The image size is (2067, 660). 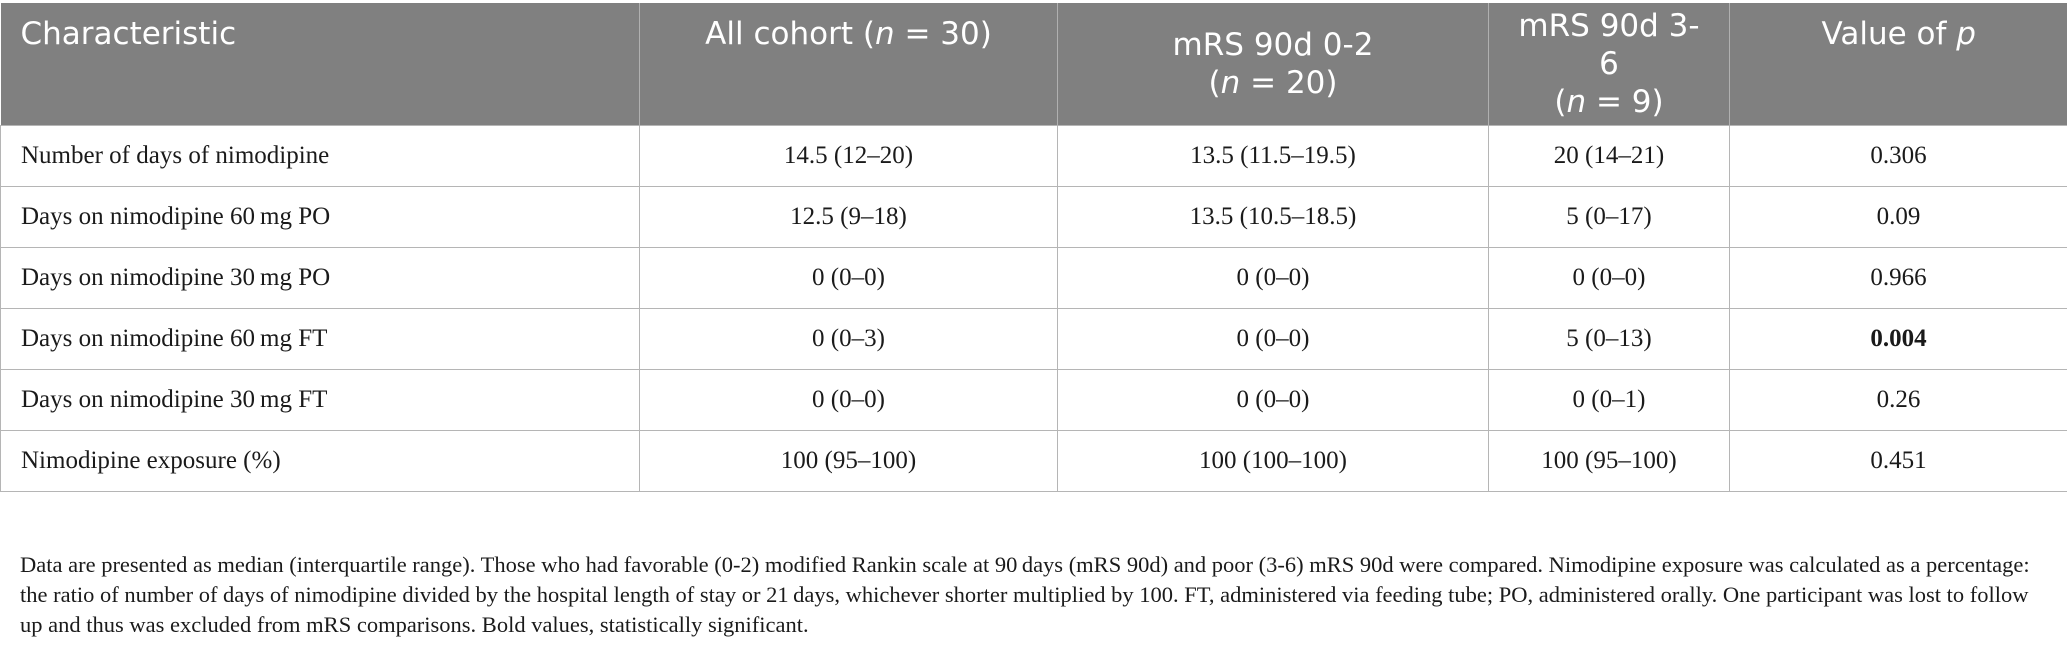 What do you see at coordinates (1273, 64) in the screenshot?
I see `header-mrs-0-2: mRS 90d 0-2 (n = 20)` at bounding box center [1273, 64].